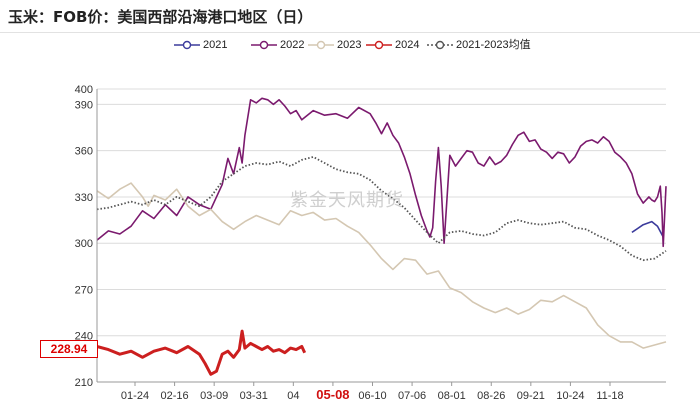 This screenshot has width=700, height=406. What do you see at coordinates (175, 396) in the screenshot?
I see `x-tick-label: 02-16` at bounding box center [175, 396].